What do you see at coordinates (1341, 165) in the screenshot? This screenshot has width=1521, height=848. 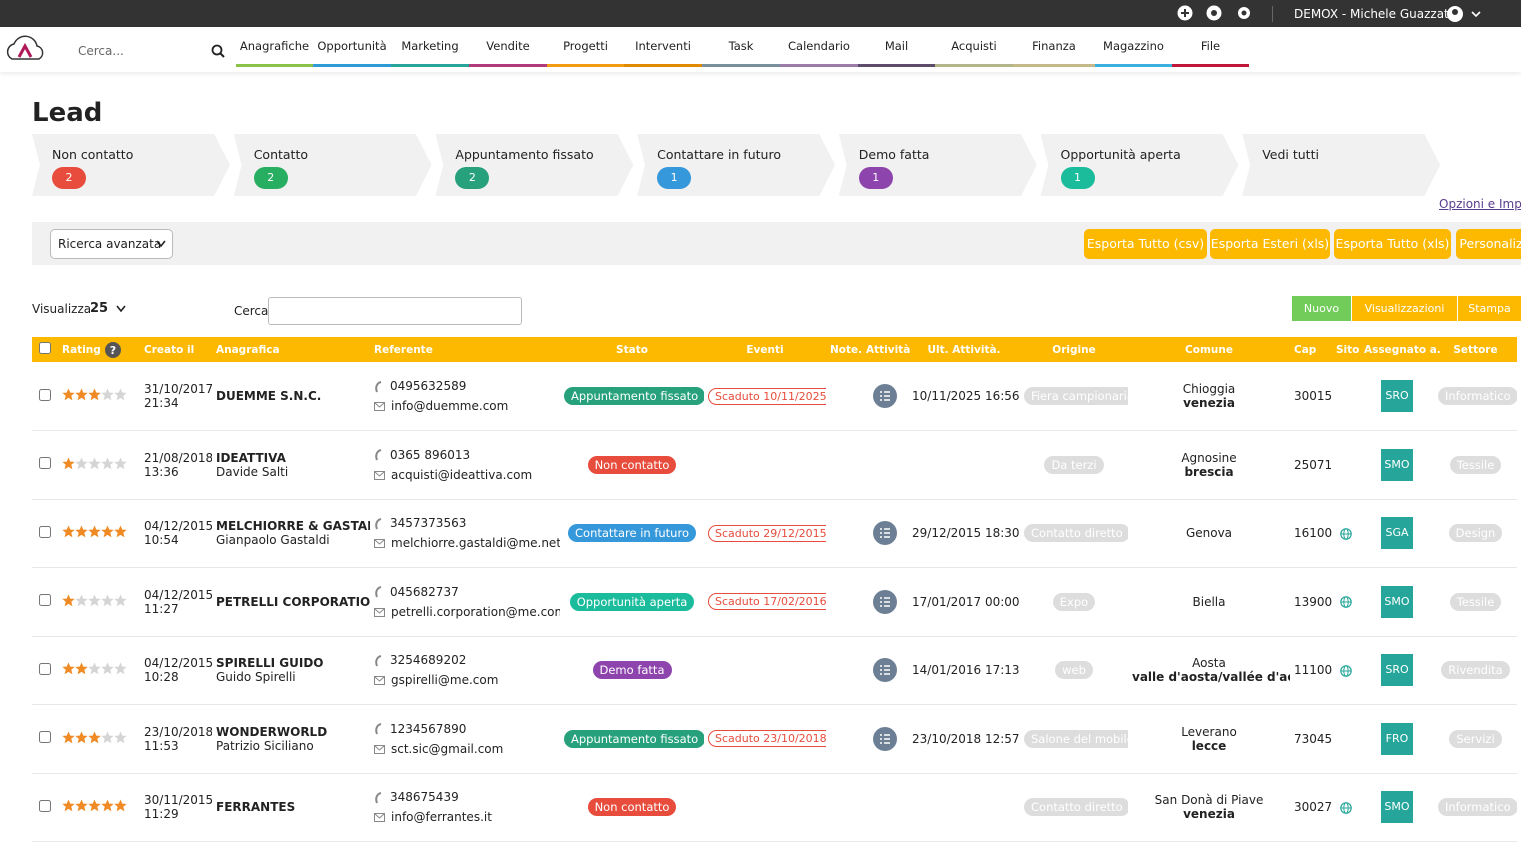 I see `stage-card: Vedi tutti` at bounding box center [1341, 165].